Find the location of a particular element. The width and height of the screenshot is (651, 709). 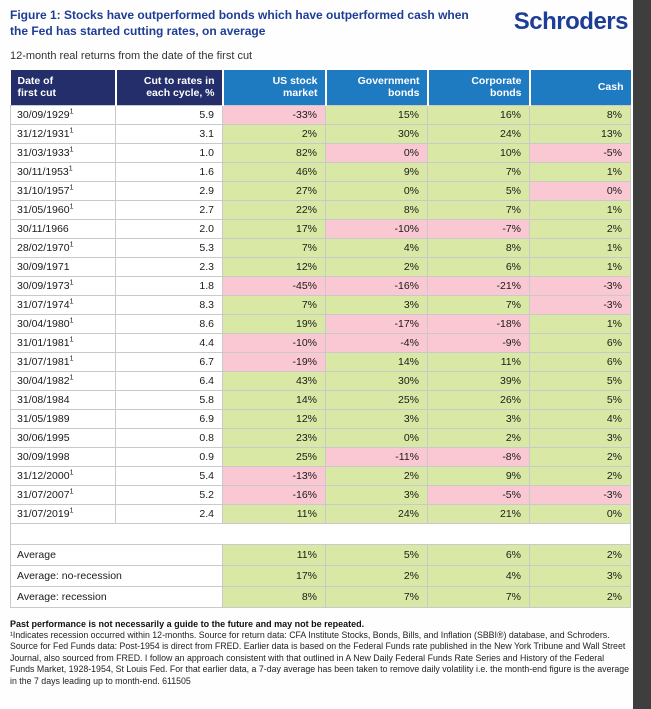

spacer-cell is located at coordinates (320, 533).